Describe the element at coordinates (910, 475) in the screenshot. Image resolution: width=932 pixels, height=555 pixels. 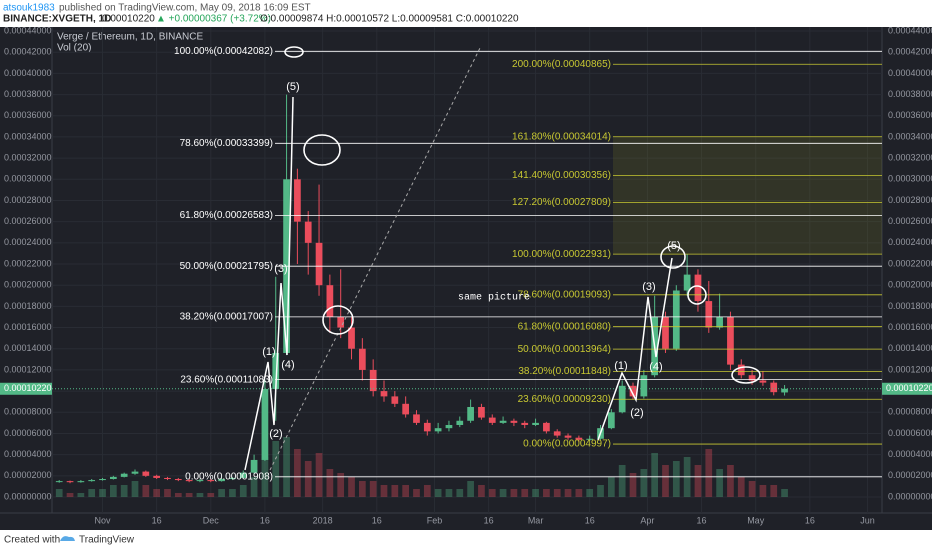
I see `y-tick-label: 0.00002000` at that location.